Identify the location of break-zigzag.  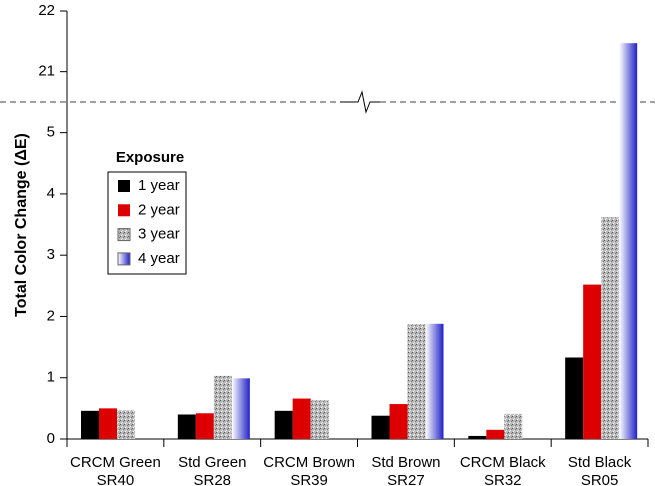
(360, 102).